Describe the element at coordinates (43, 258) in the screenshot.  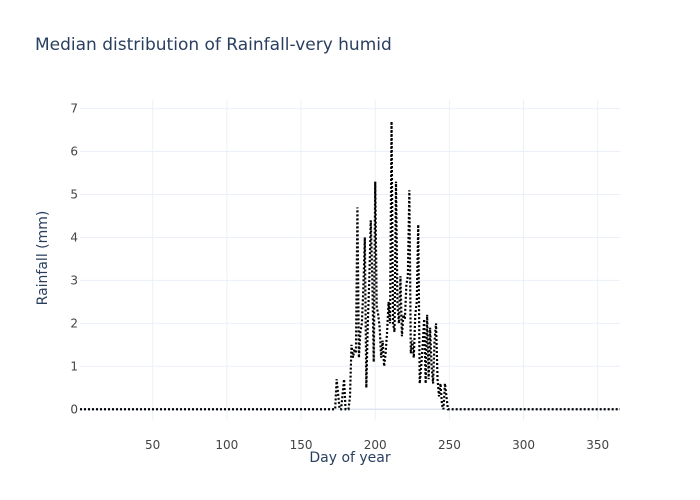
I see `y-axis-title: Rainfall (mm)` at that location.